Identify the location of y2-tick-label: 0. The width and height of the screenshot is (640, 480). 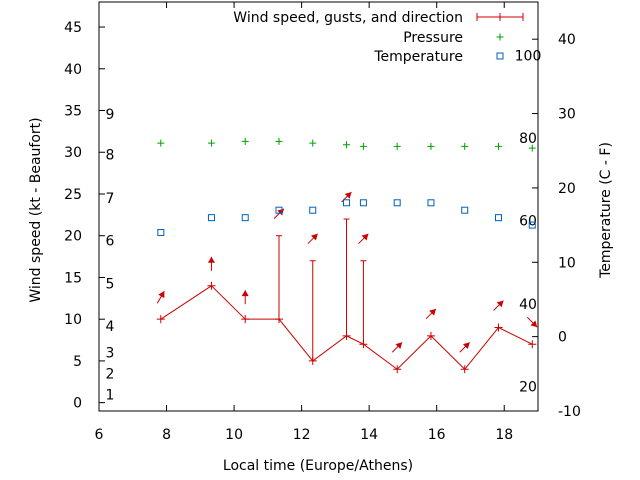
(562, 338).